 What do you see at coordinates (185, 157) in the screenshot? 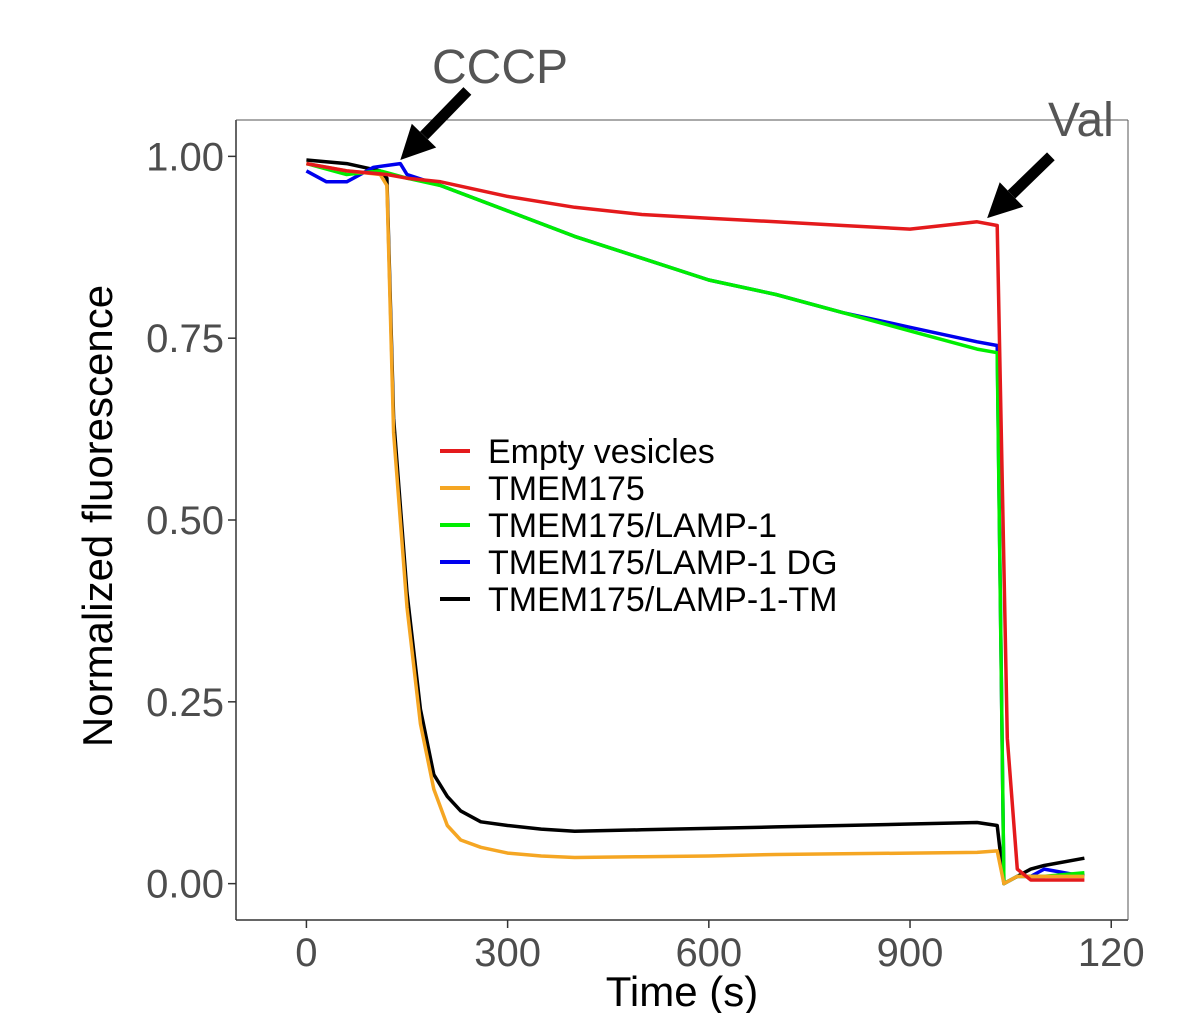
I see `y-tick-label: 1.00` at bounding box center [185, 157].